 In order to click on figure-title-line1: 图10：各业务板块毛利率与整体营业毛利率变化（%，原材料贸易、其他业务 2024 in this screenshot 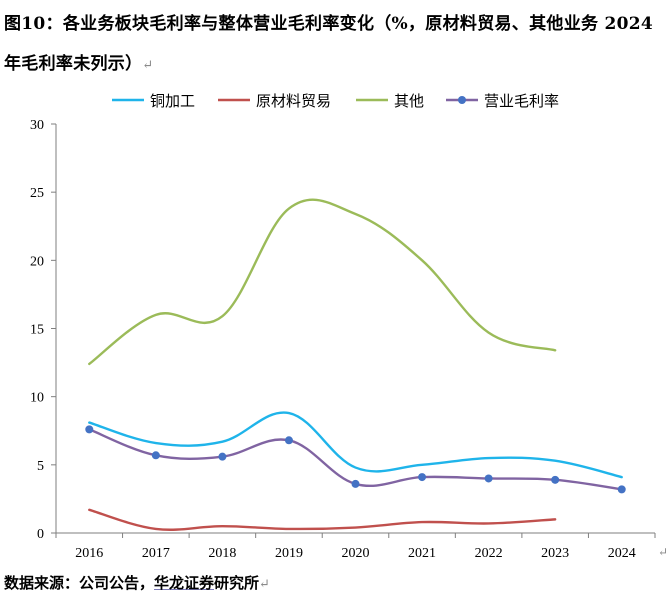, I will do `click(329, 24)`.